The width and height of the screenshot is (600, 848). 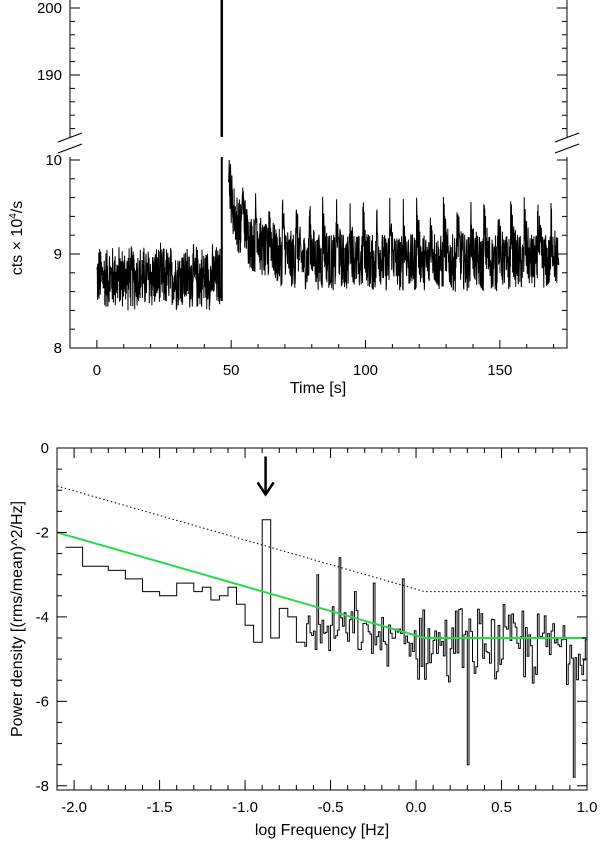 I want to click on power-spectrum-ytick-label: 0, so click(x=45, y=448).